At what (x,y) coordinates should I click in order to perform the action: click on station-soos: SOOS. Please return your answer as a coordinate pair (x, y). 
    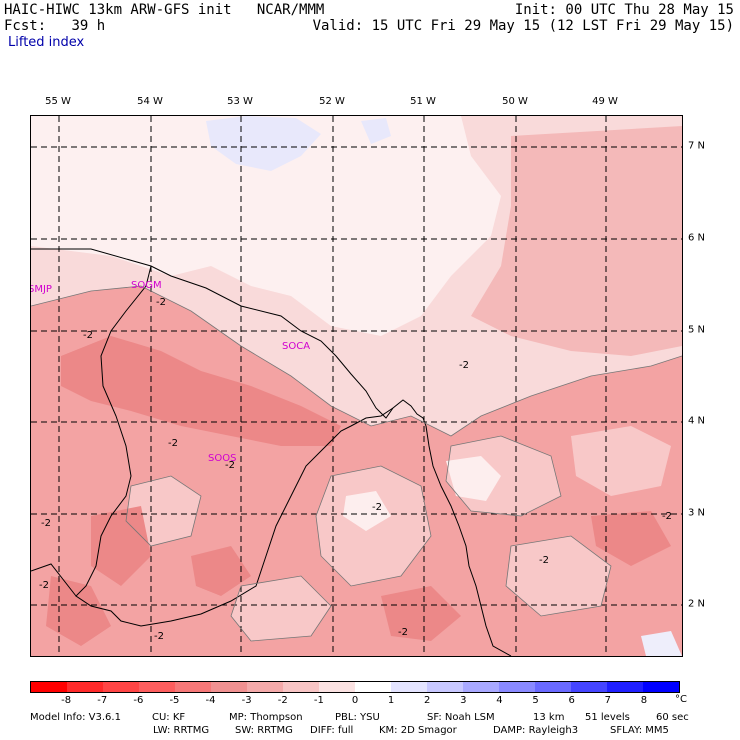
    Looking at the image, I should click on (222, 458).